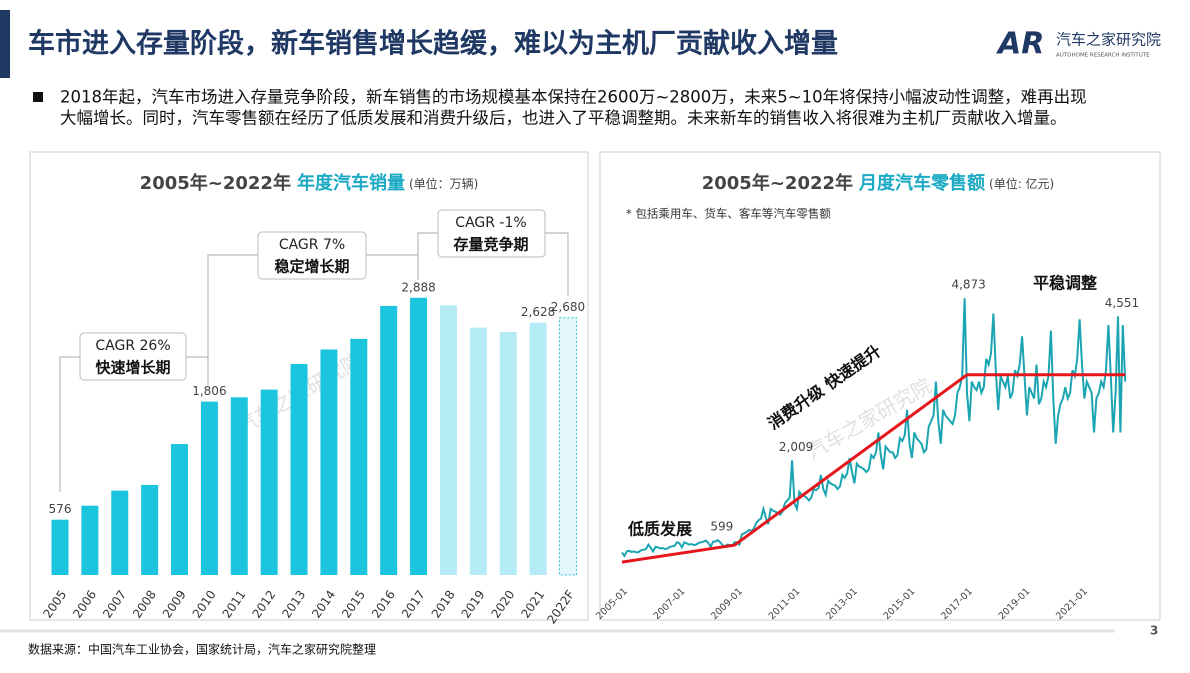 The width and height of the screenshot is (1190, 673). I want to click on x-tick-label: 2011-01, so click(785, 604).